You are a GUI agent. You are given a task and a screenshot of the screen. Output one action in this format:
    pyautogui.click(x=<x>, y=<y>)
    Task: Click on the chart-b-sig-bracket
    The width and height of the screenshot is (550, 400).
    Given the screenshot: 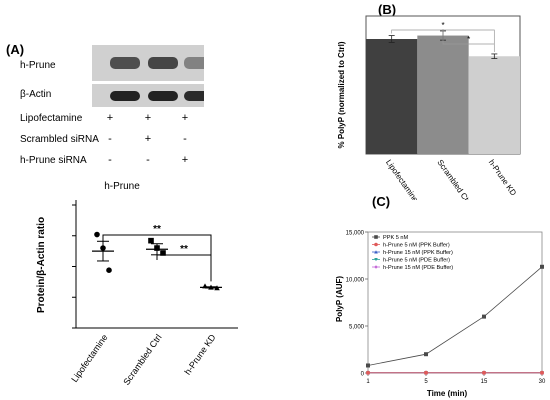 What is the action you would take?
    pyautogui.click(x=468, y=36)
    